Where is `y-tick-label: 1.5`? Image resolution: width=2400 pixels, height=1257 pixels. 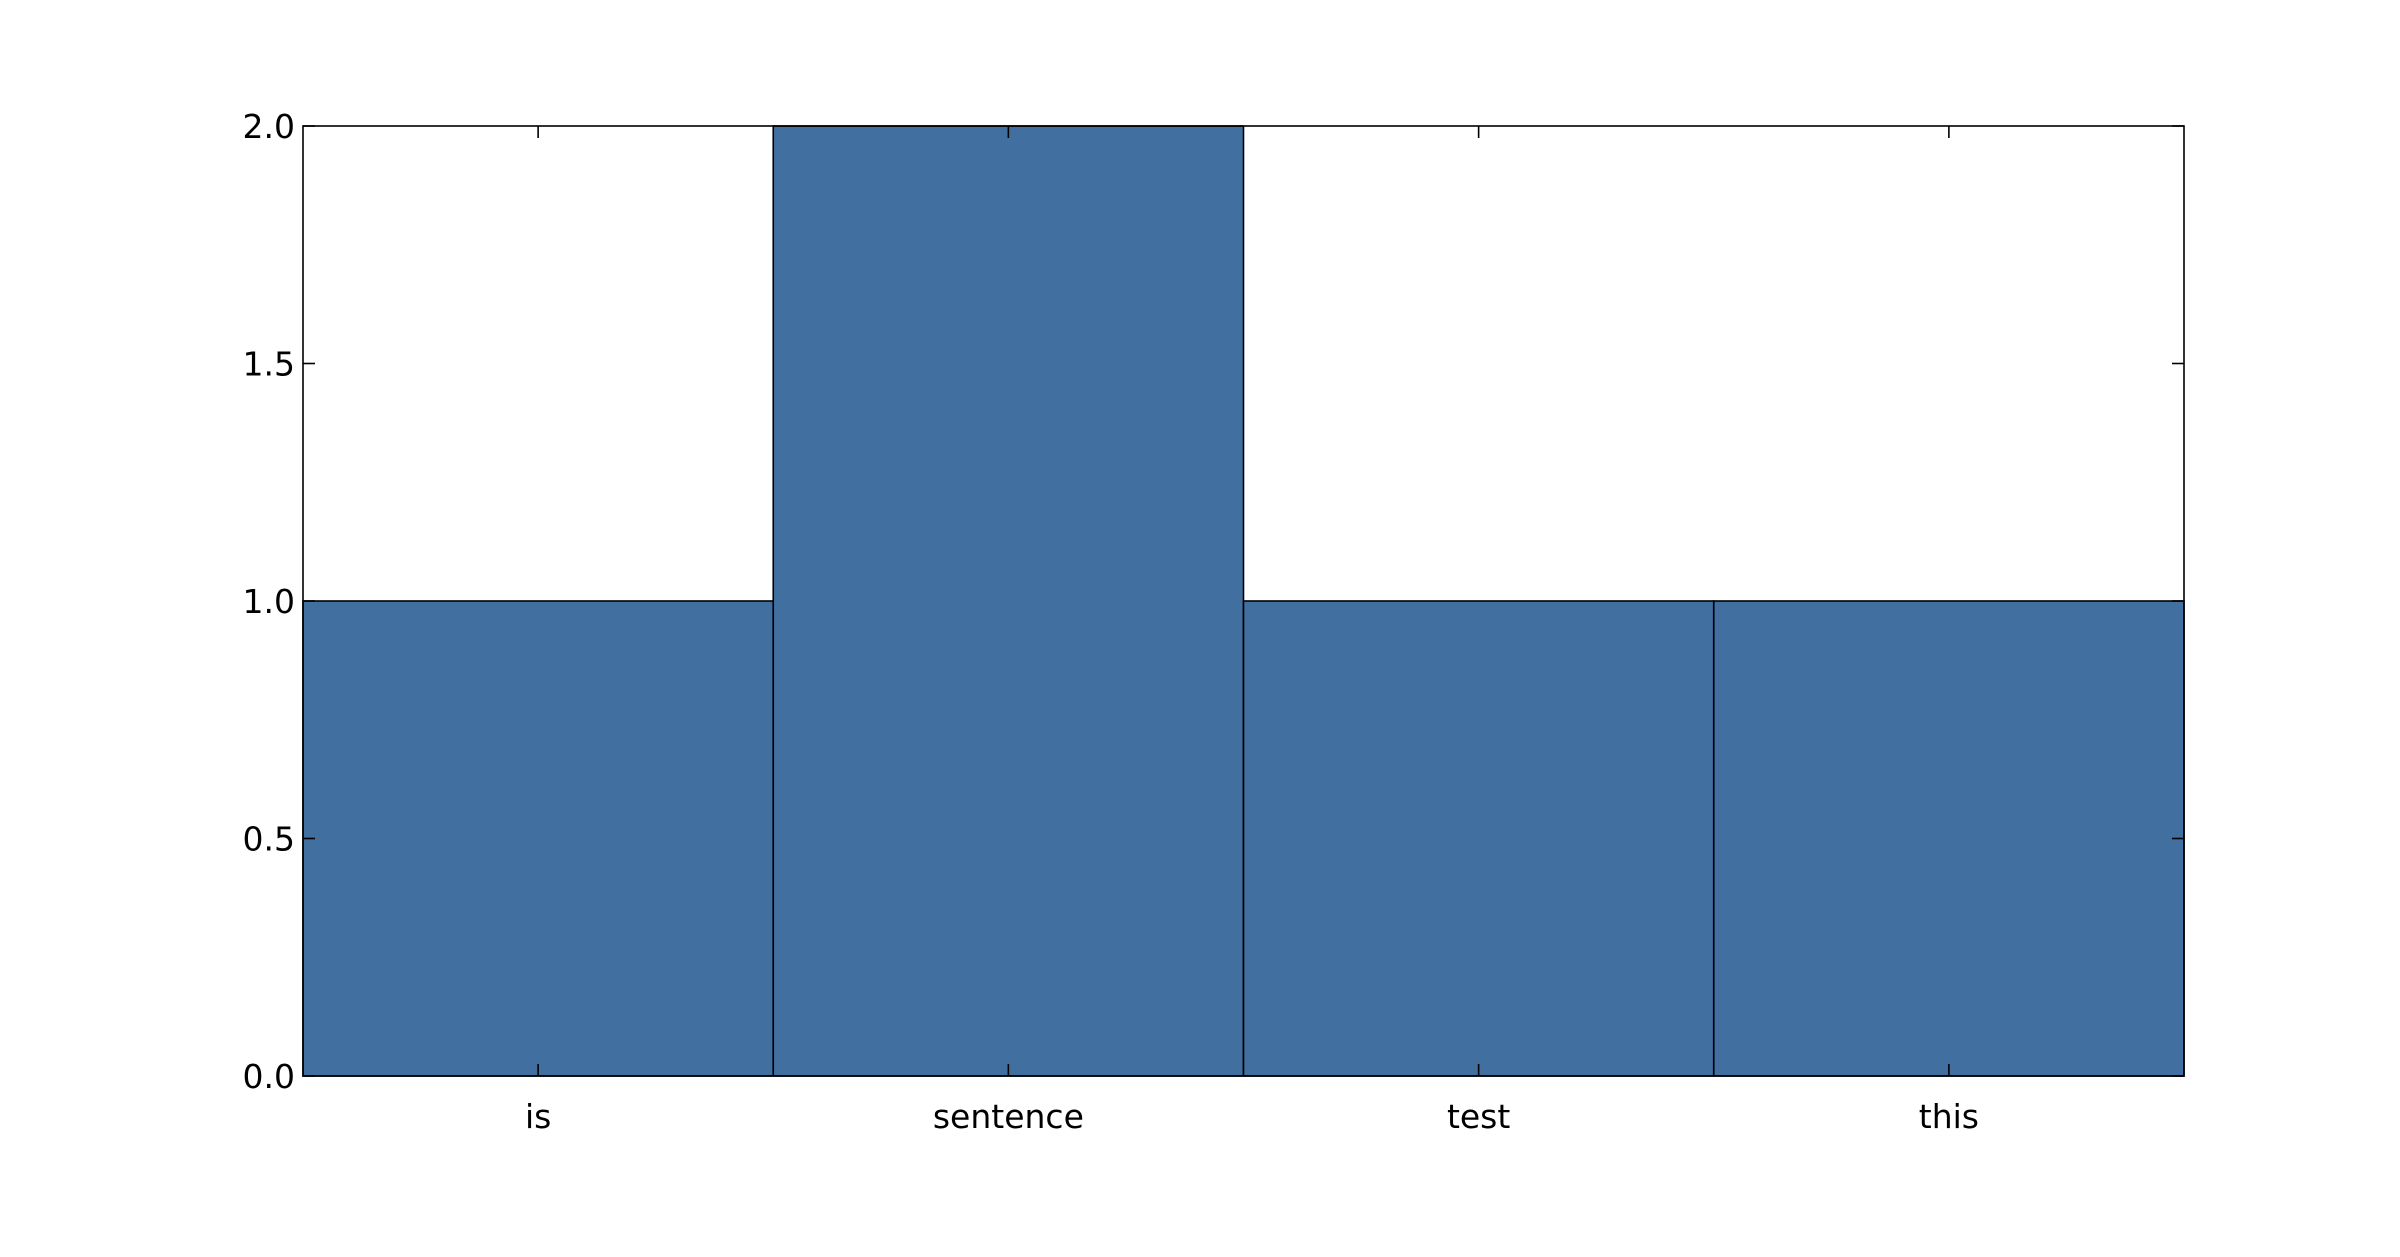
y-tick-label: 1.5 is located at coordinates (269, 364).